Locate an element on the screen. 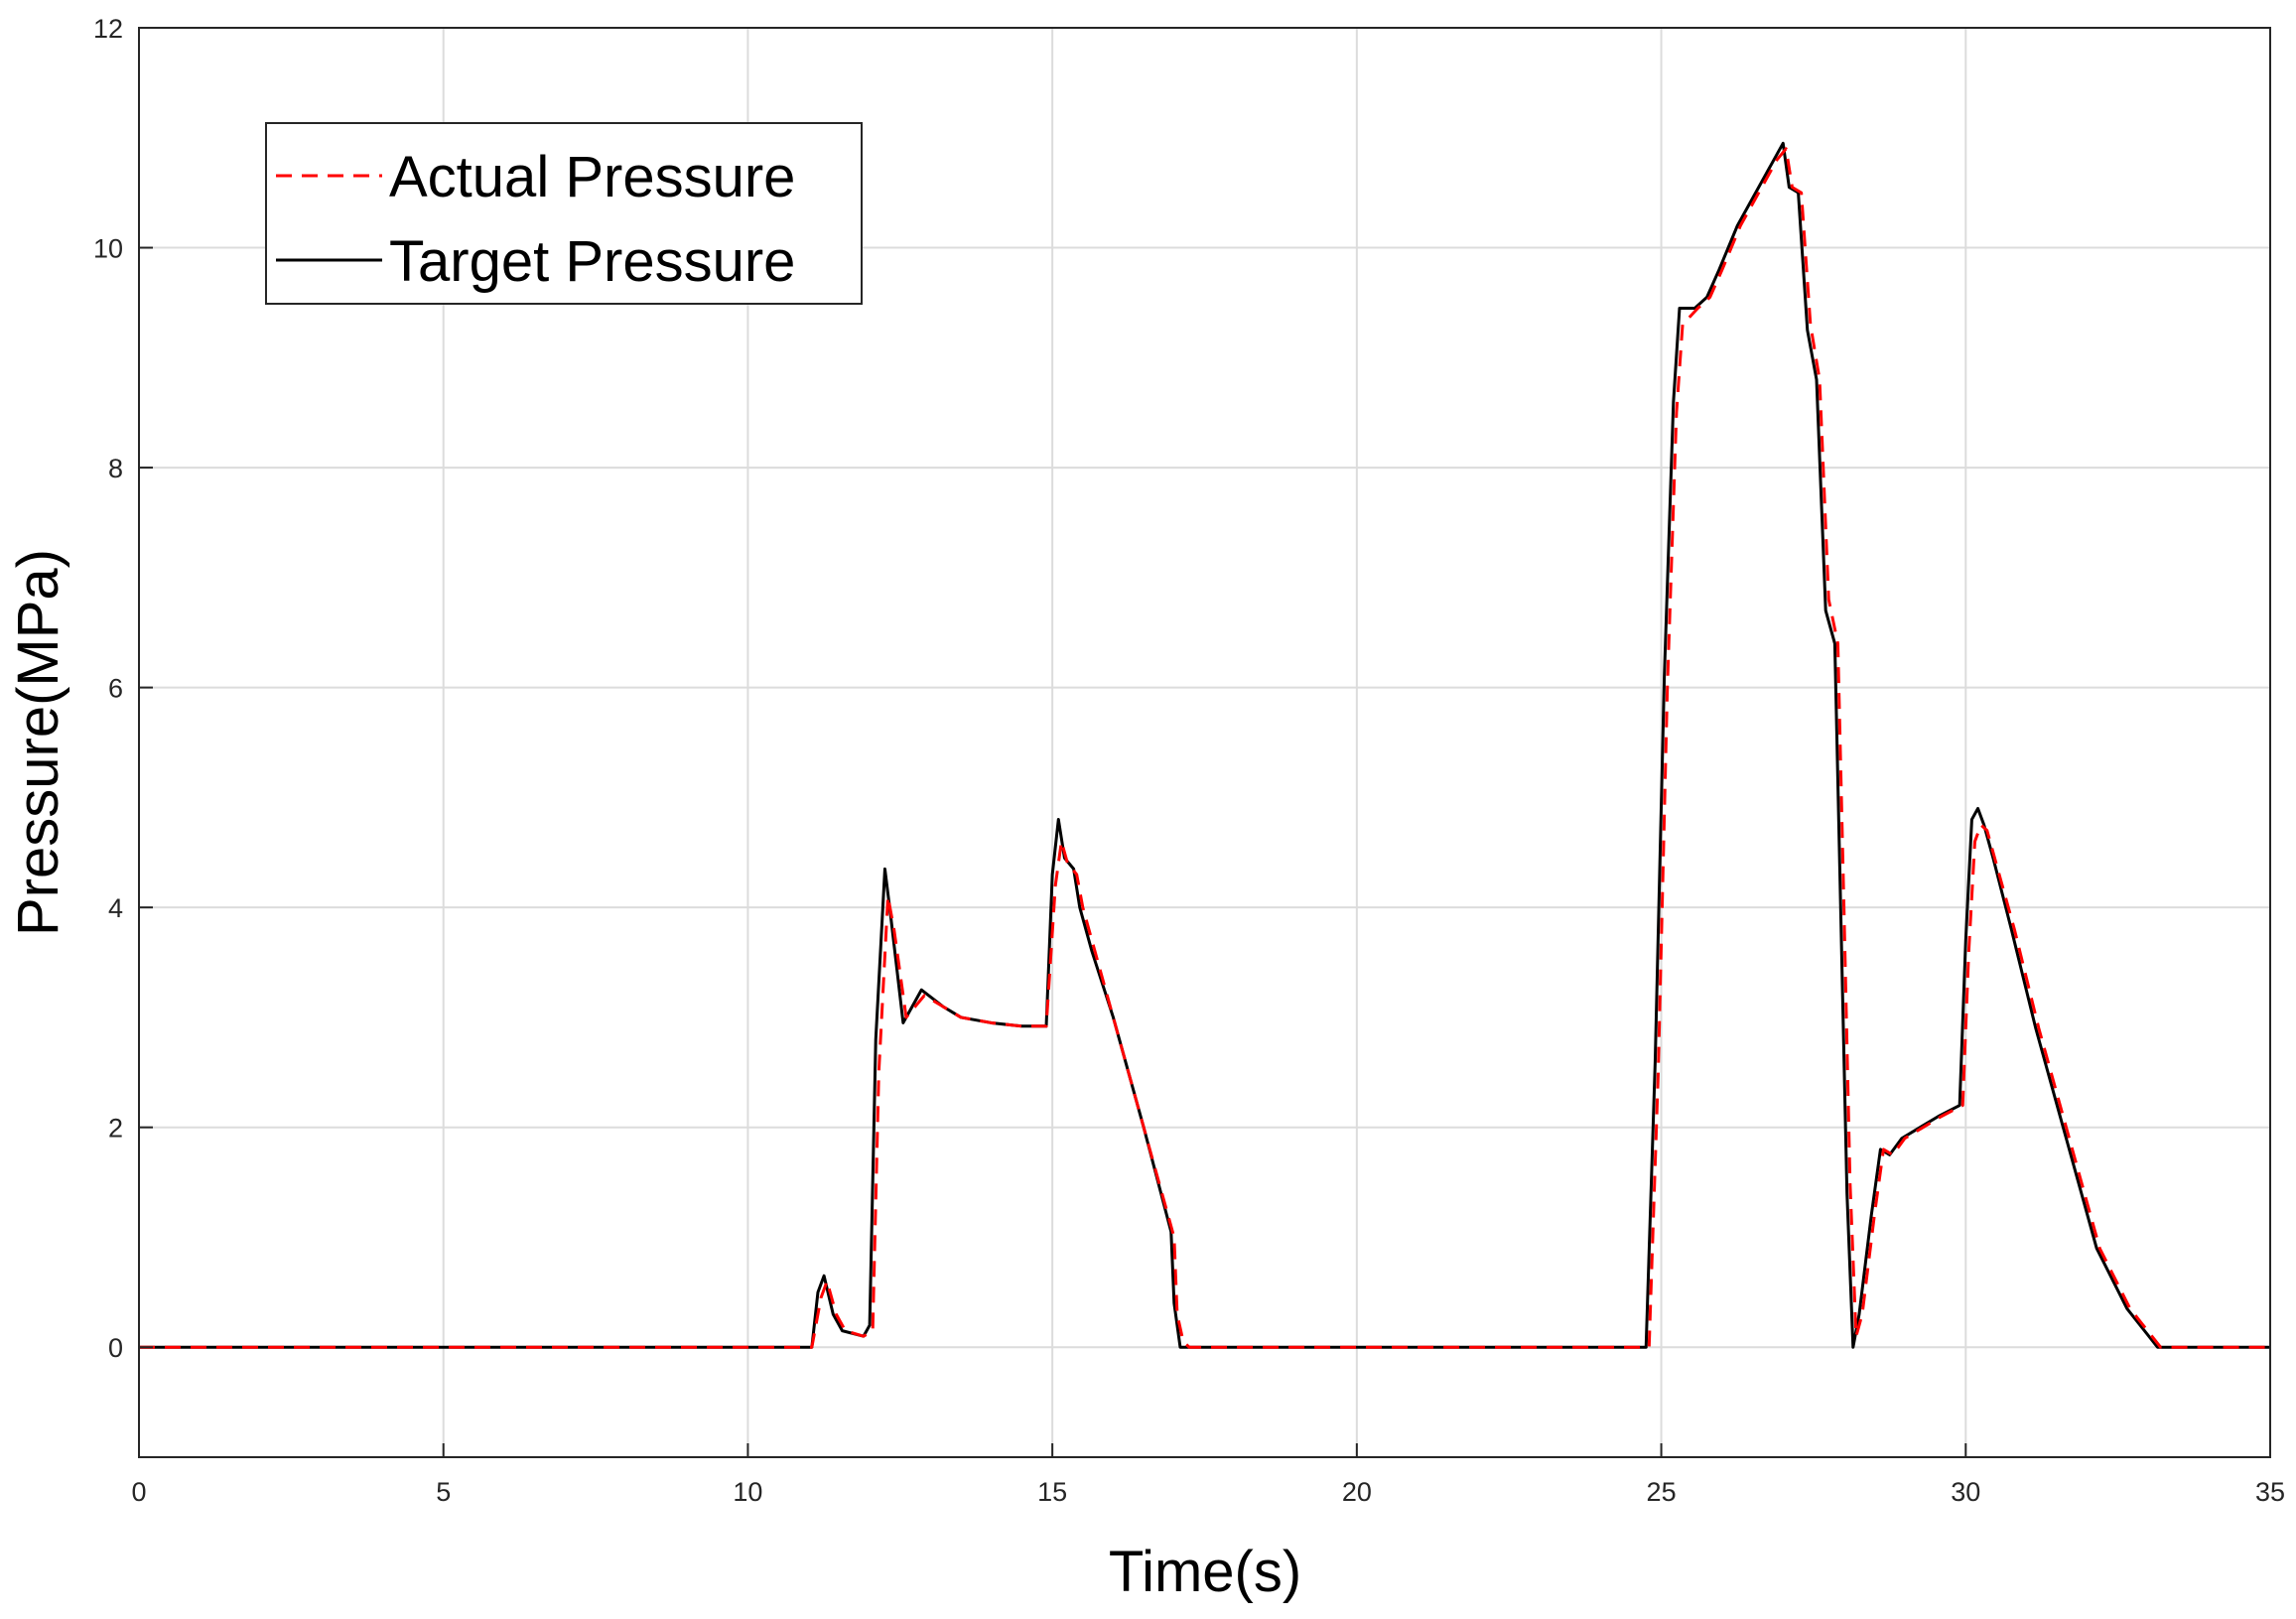  y-tick-label: 0 is located at coordinates (115, 1348).